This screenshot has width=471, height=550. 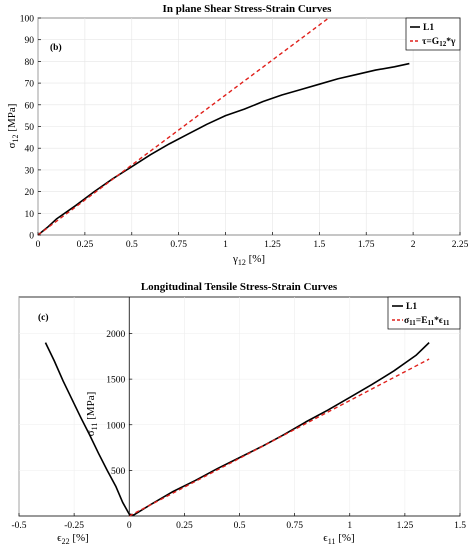 I want to click on tensile-y-tick-label: 1500, so click(x=115, y=381).